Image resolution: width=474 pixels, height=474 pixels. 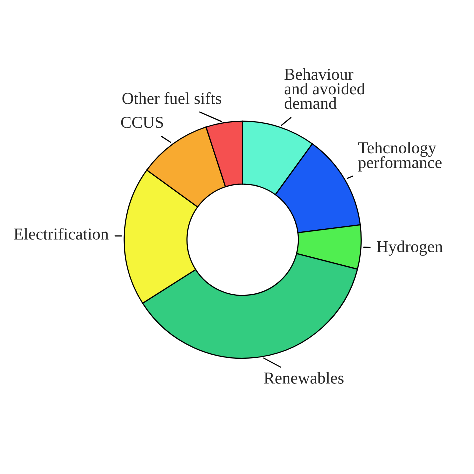 I want to click on slice-label: Other fuel sifts, so click(x=172, y=98).